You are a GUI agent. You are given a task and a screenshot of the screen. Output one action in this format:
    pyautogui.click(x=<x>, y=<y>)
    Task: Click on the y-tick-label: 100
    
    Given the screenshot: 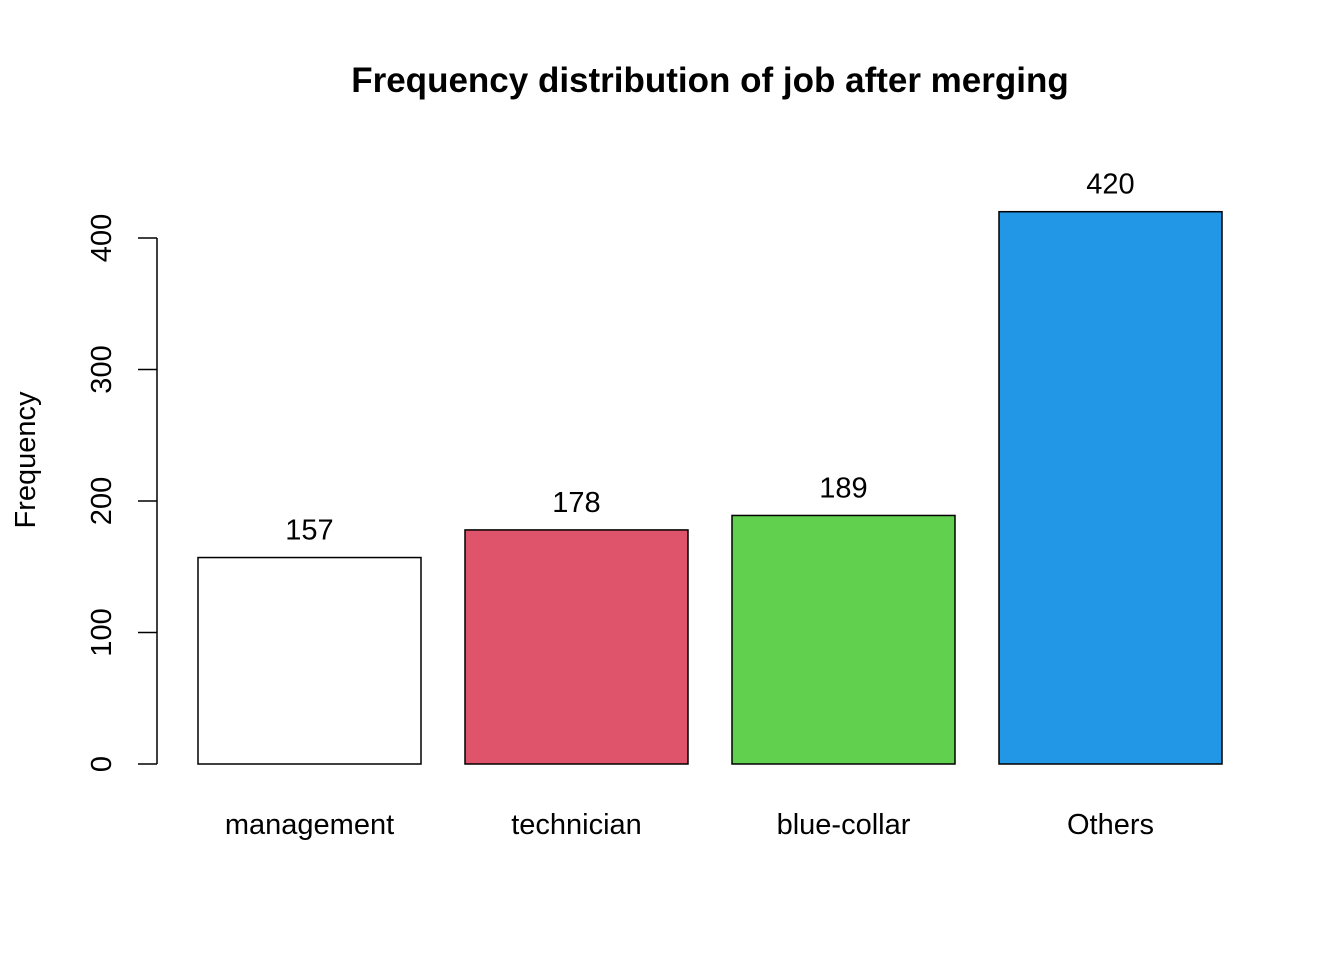 What is the action you would take?
    pyautogui.click(x=102, y=632)
    